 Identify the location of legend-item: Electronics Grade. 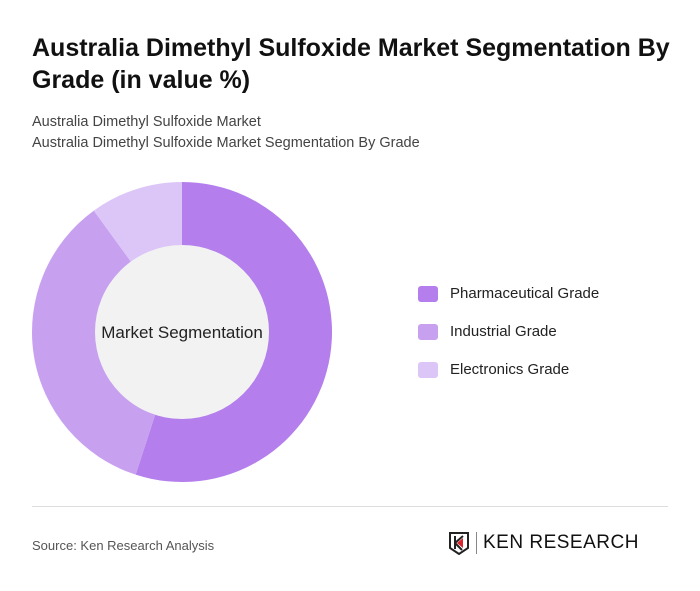
(508, 369).